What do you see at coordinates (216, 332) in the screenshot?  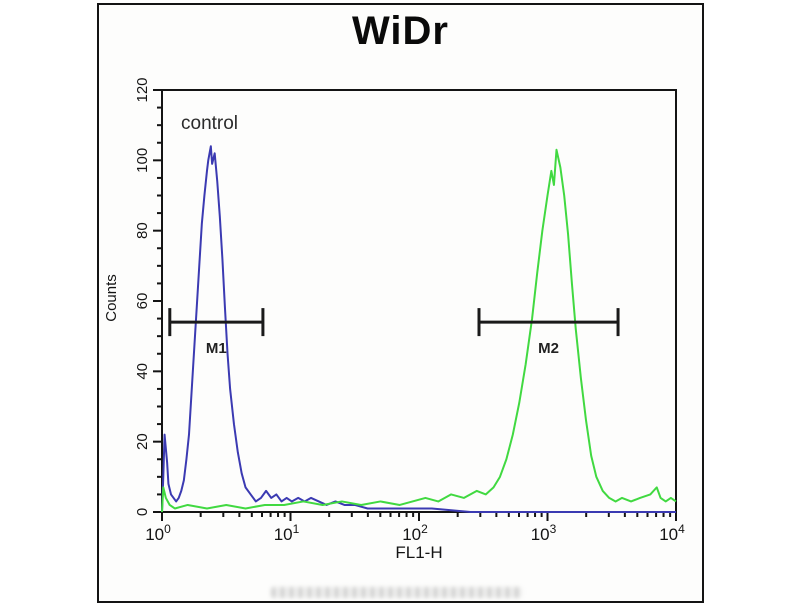 I see `marker-M1: M1` at bounding box center [216, 332].